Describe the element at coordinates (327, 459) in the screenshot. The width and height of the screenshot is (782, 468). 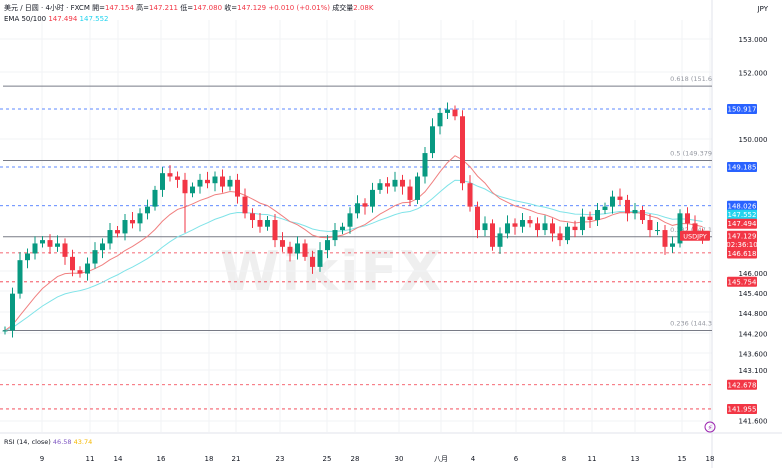
I see `time-axis-label: 25` at that location.